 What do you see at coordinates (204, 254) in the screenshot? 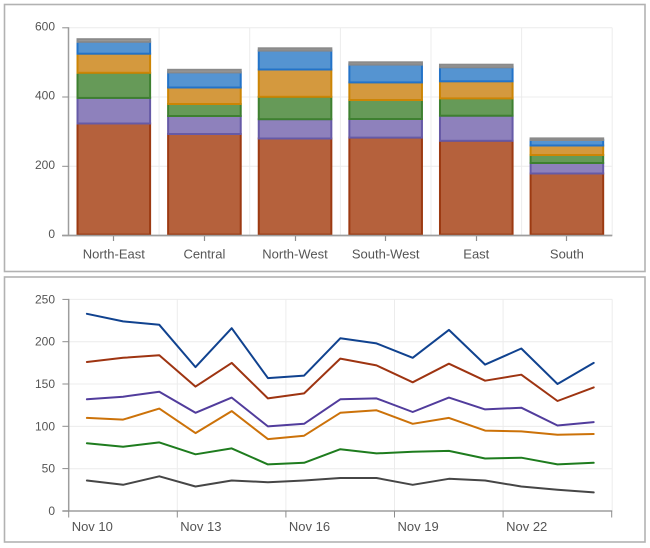
I see `svg-text: Central` at bounding box center [204, 254].